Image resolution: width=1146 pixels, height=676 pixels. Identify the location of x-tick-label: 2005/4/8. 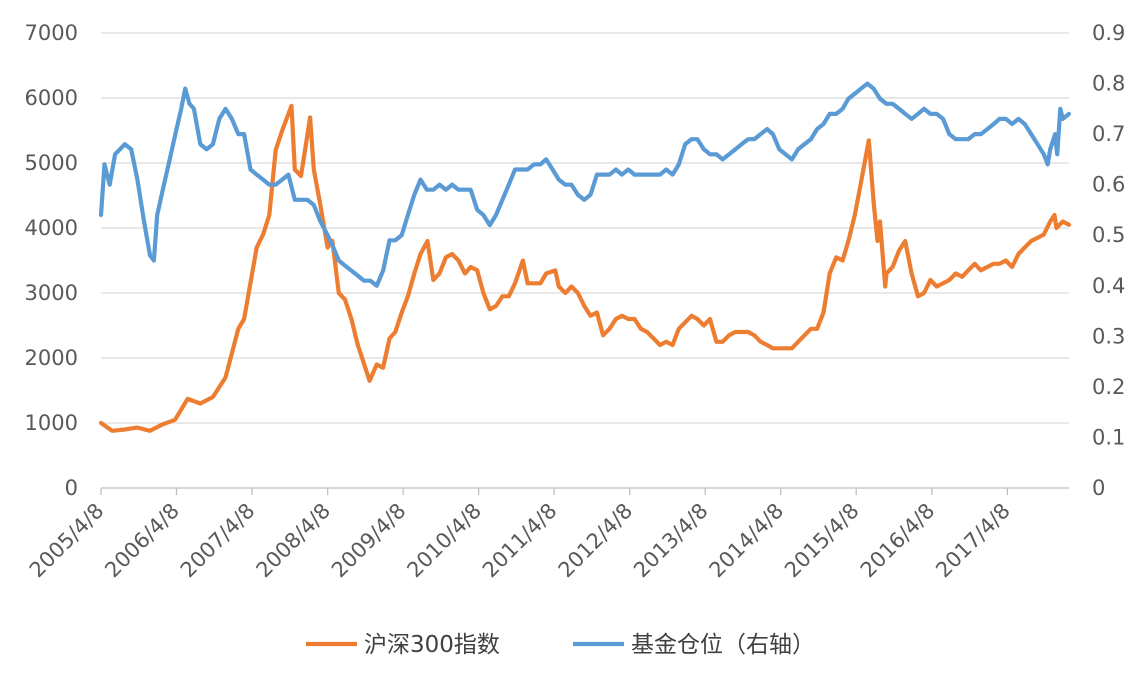
(67, 541).